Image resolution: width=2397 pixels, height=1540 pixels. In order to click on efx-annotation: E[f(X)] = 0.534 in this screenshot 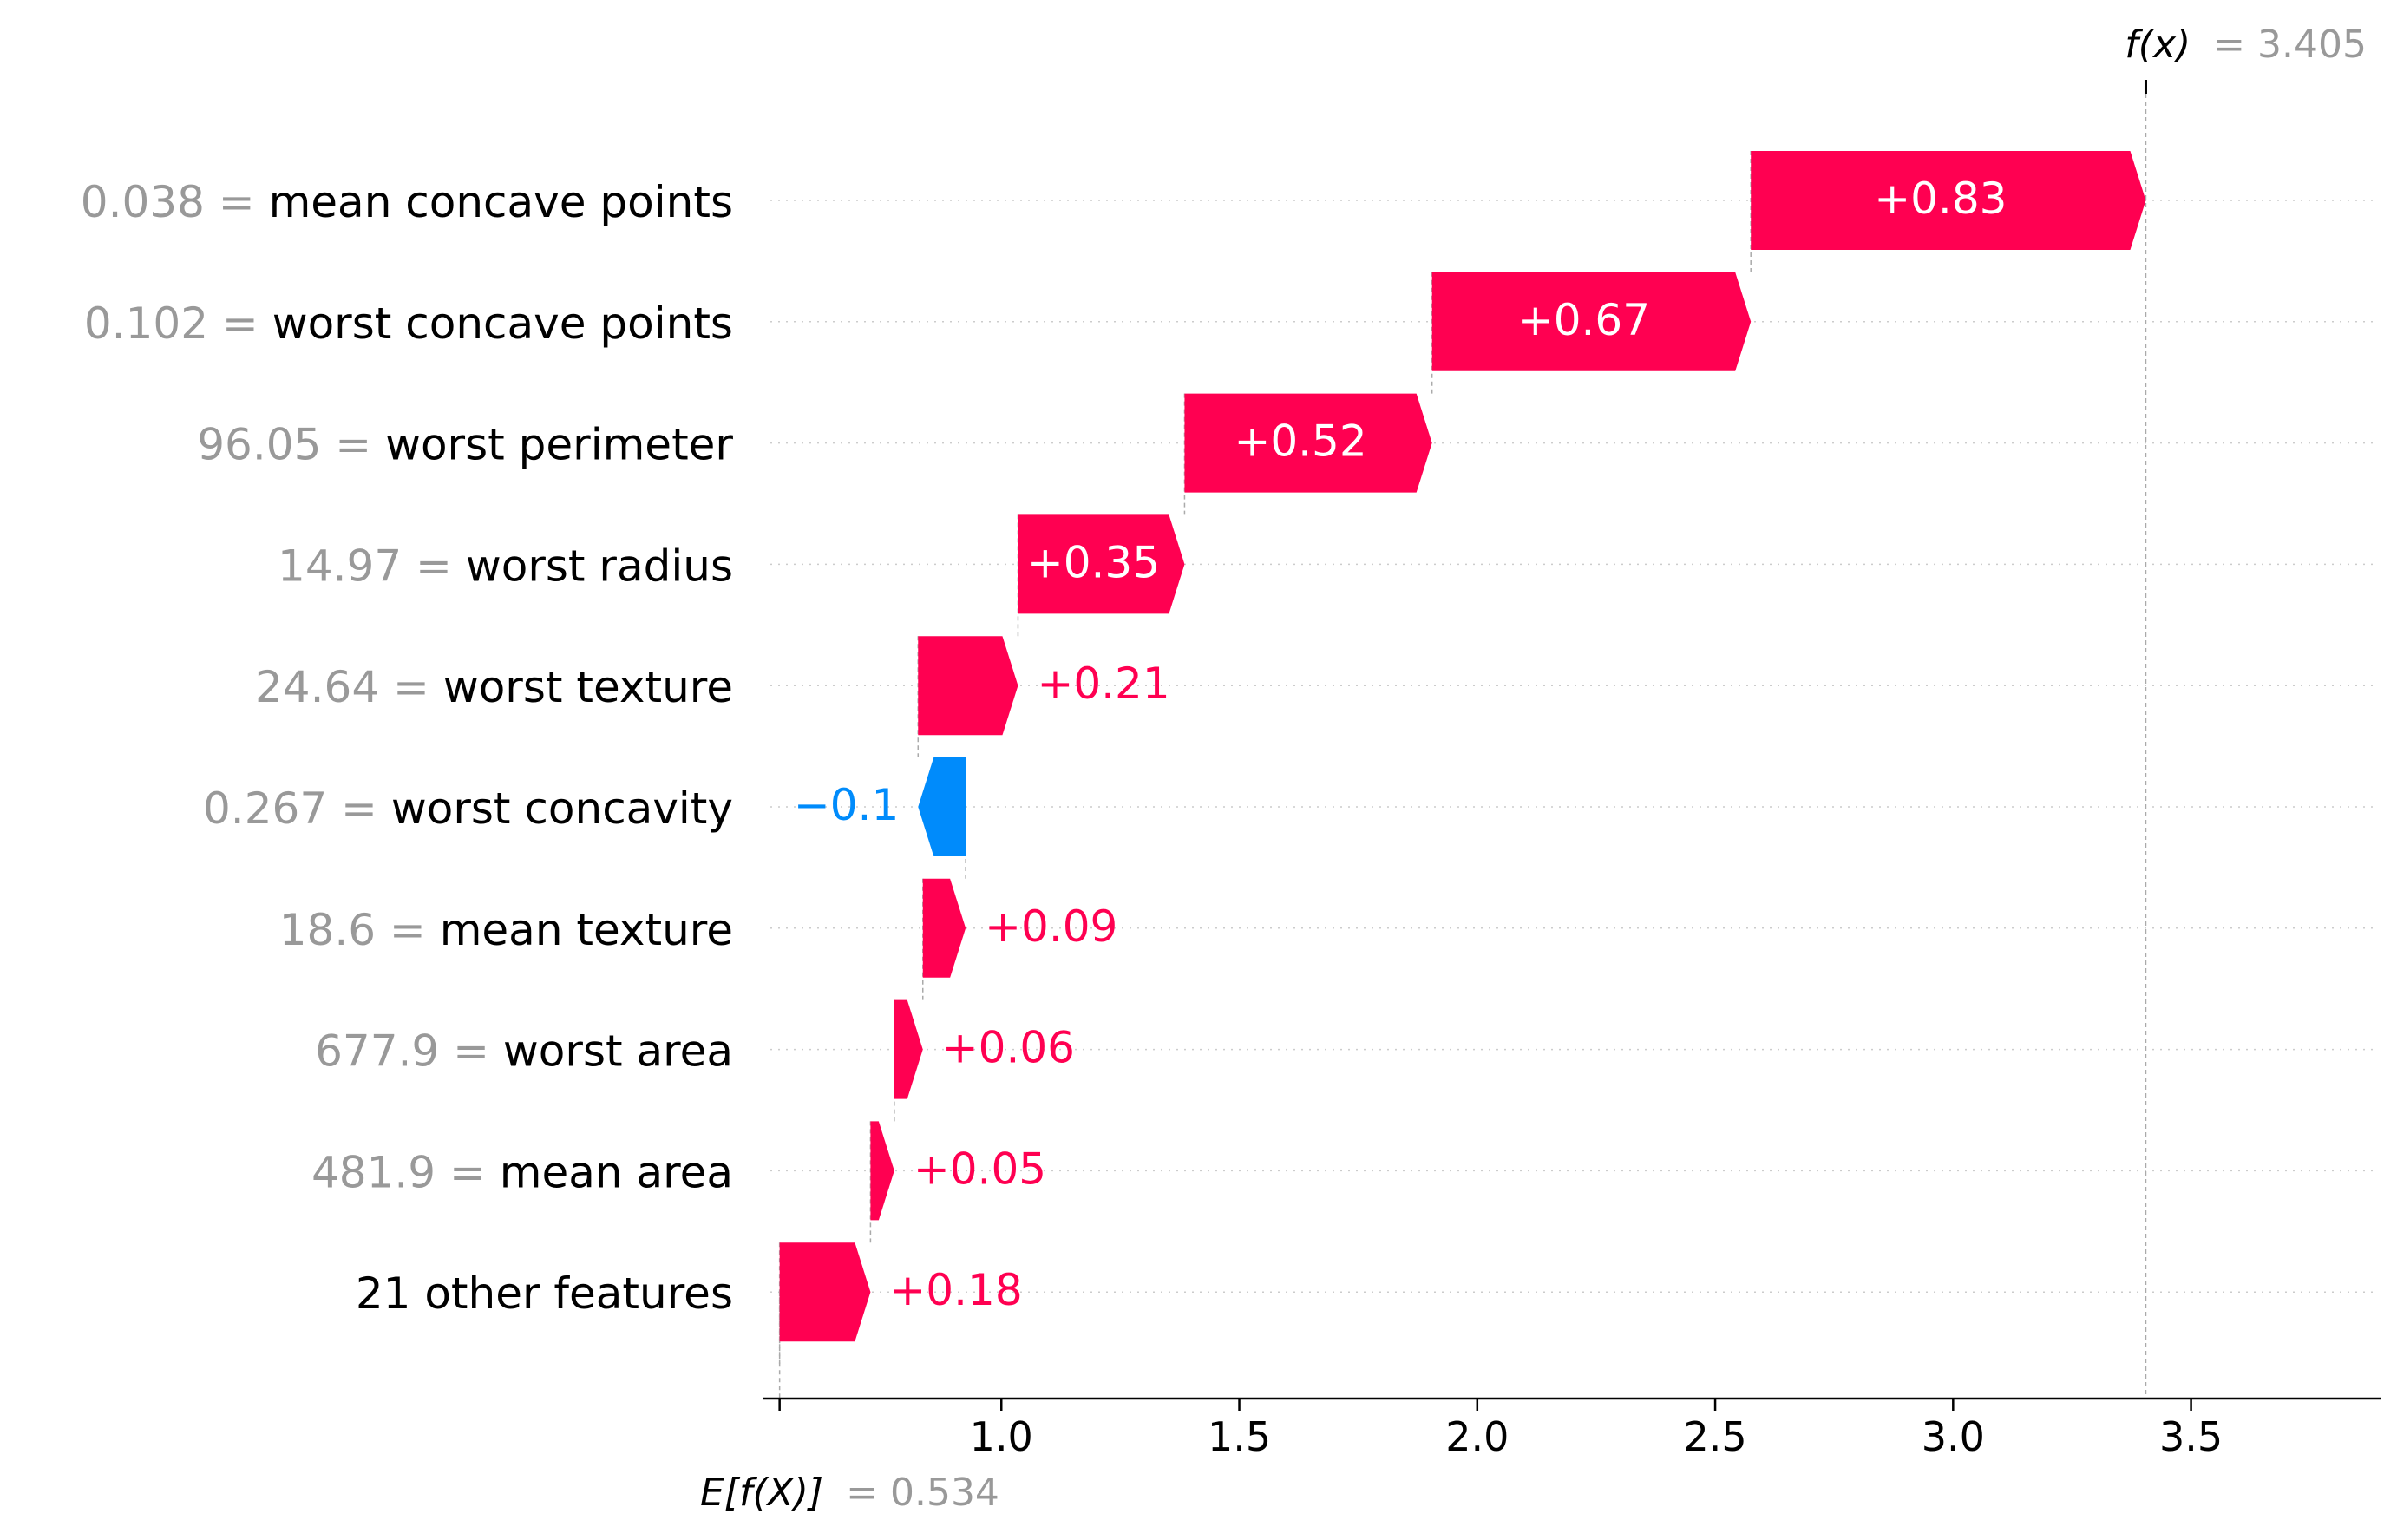, I will do `click(850, 1493)`.